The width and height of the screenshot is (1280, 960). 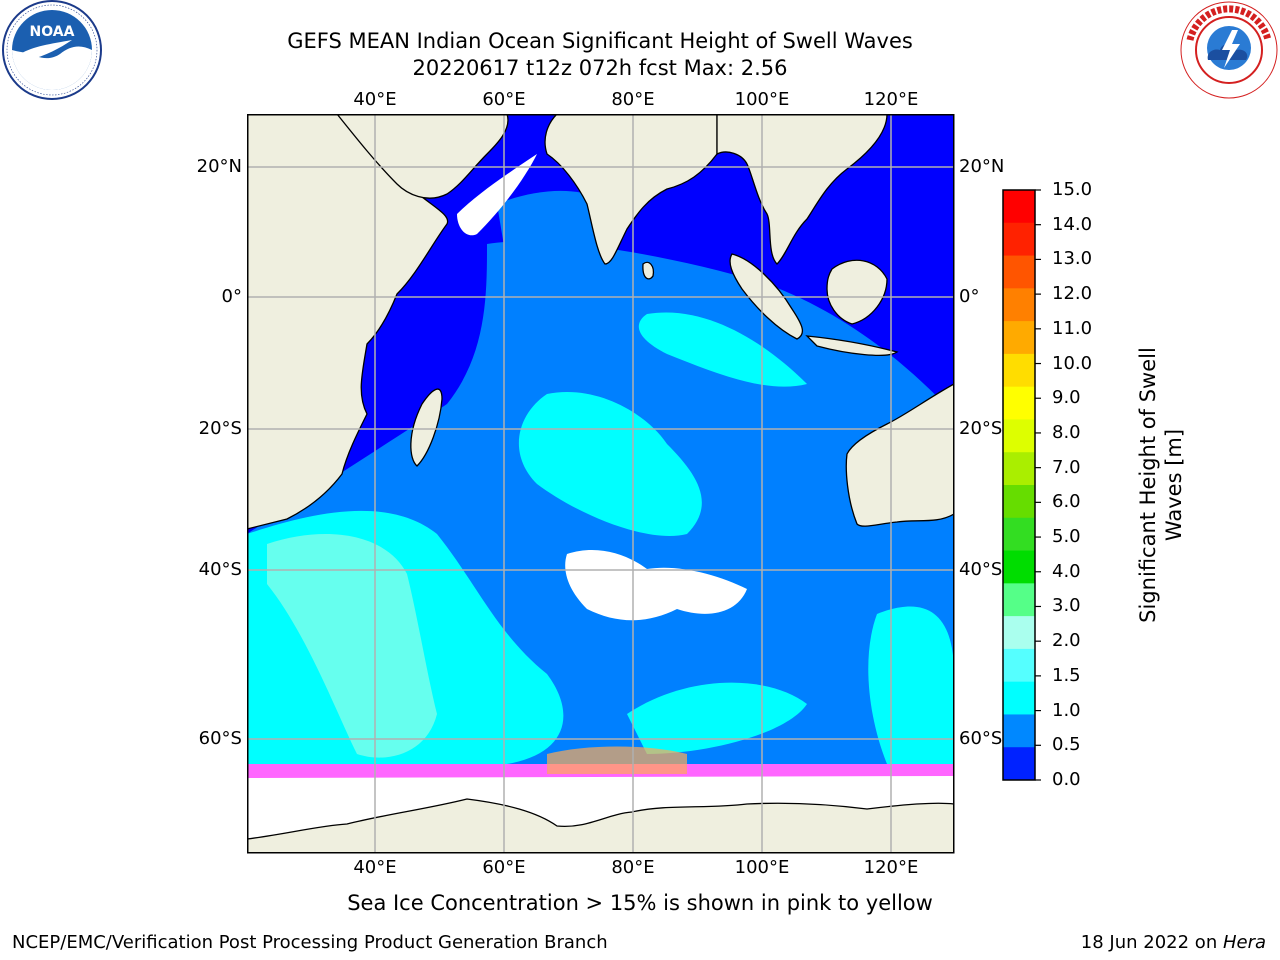 I want to click on lat-label-right-0: 0°, so click(x=969, y=296).